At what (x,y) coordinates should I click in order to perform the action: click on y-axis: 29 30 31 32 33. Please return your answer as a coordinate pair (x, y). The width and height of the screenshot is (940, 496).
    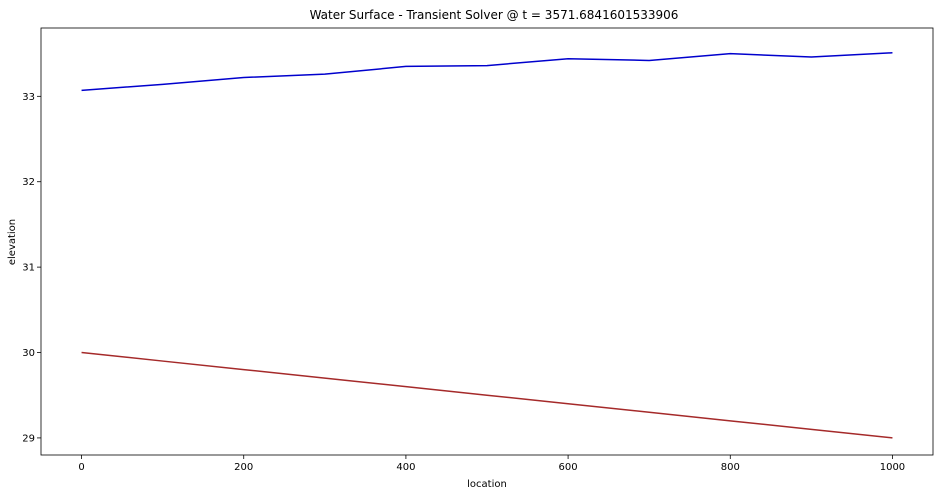
    Looking at the image, I should click on (31, 268).